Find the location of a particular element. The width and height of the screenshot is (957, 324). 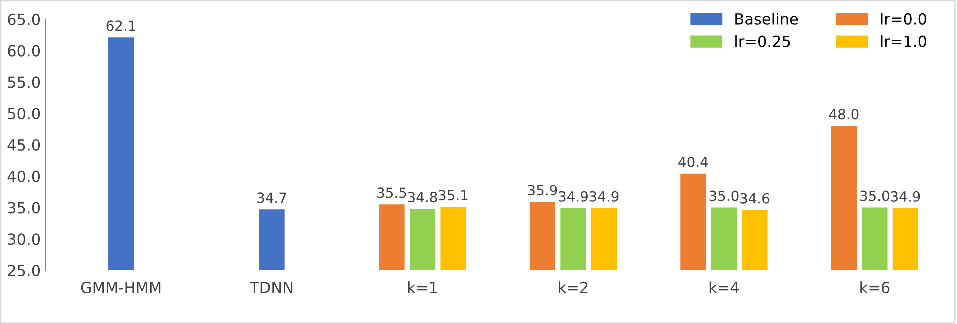

y-tick-label: 35.0 is located at coordinates (24, 208).